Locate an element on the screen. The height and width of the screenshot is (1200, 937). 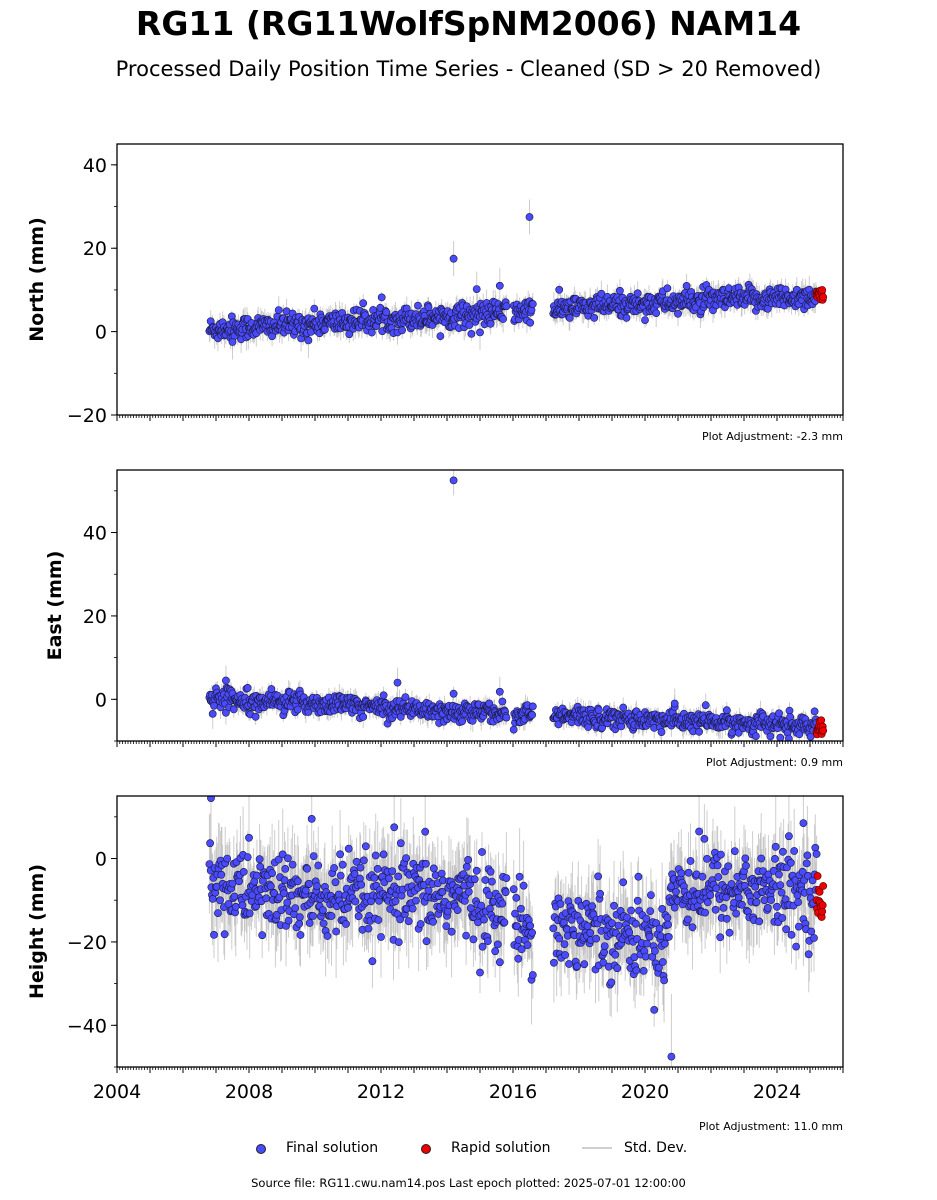
y-axis-label: North (mm) is located at coordinates (37, 279).